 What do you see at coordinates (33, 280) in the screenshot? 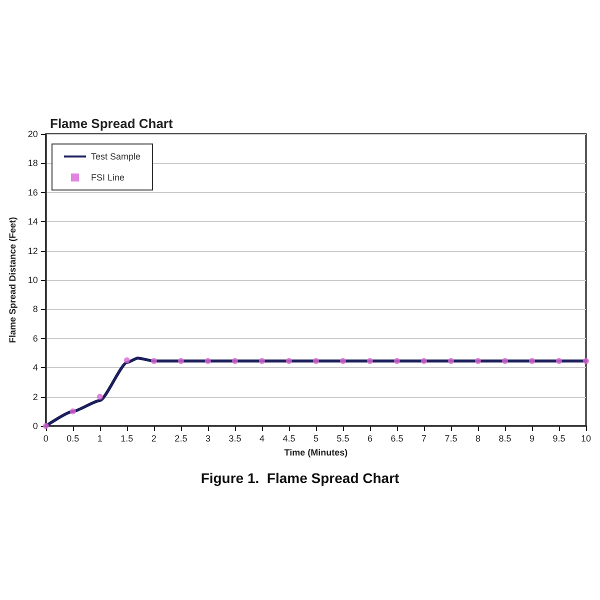
I see `y-tick-label: 10` at bounding box center [33, 280].